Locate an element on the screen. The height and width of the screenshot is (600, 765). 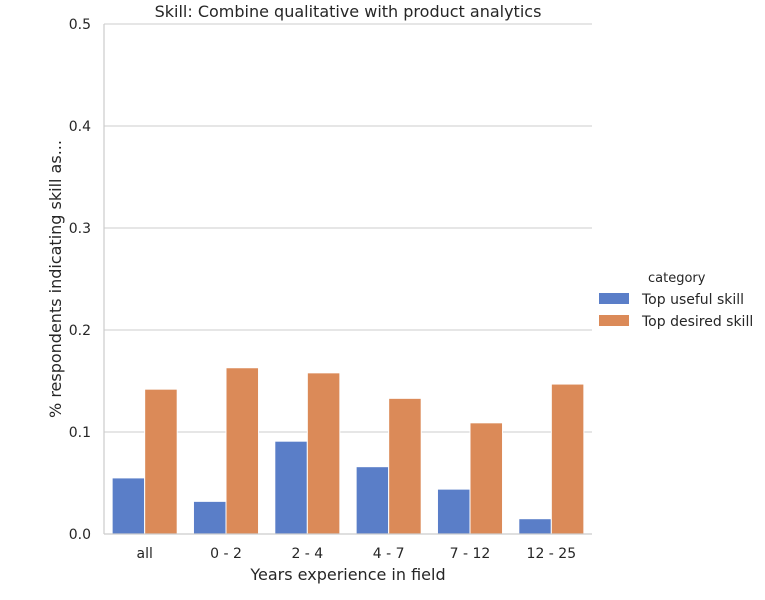
x-tick-label: 2 - 4 is located at coordinates (307, 554).